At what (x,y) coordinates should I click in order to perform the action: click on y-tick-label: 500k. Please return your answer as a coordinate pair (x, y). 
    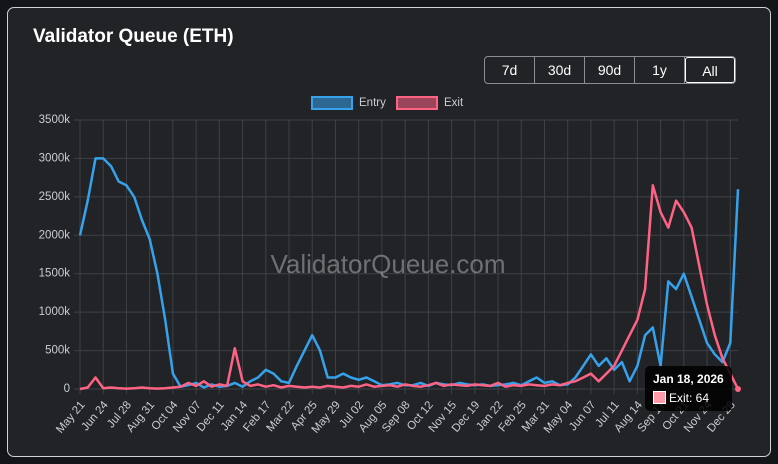
    Looking at the image, I should click on (57, 351).